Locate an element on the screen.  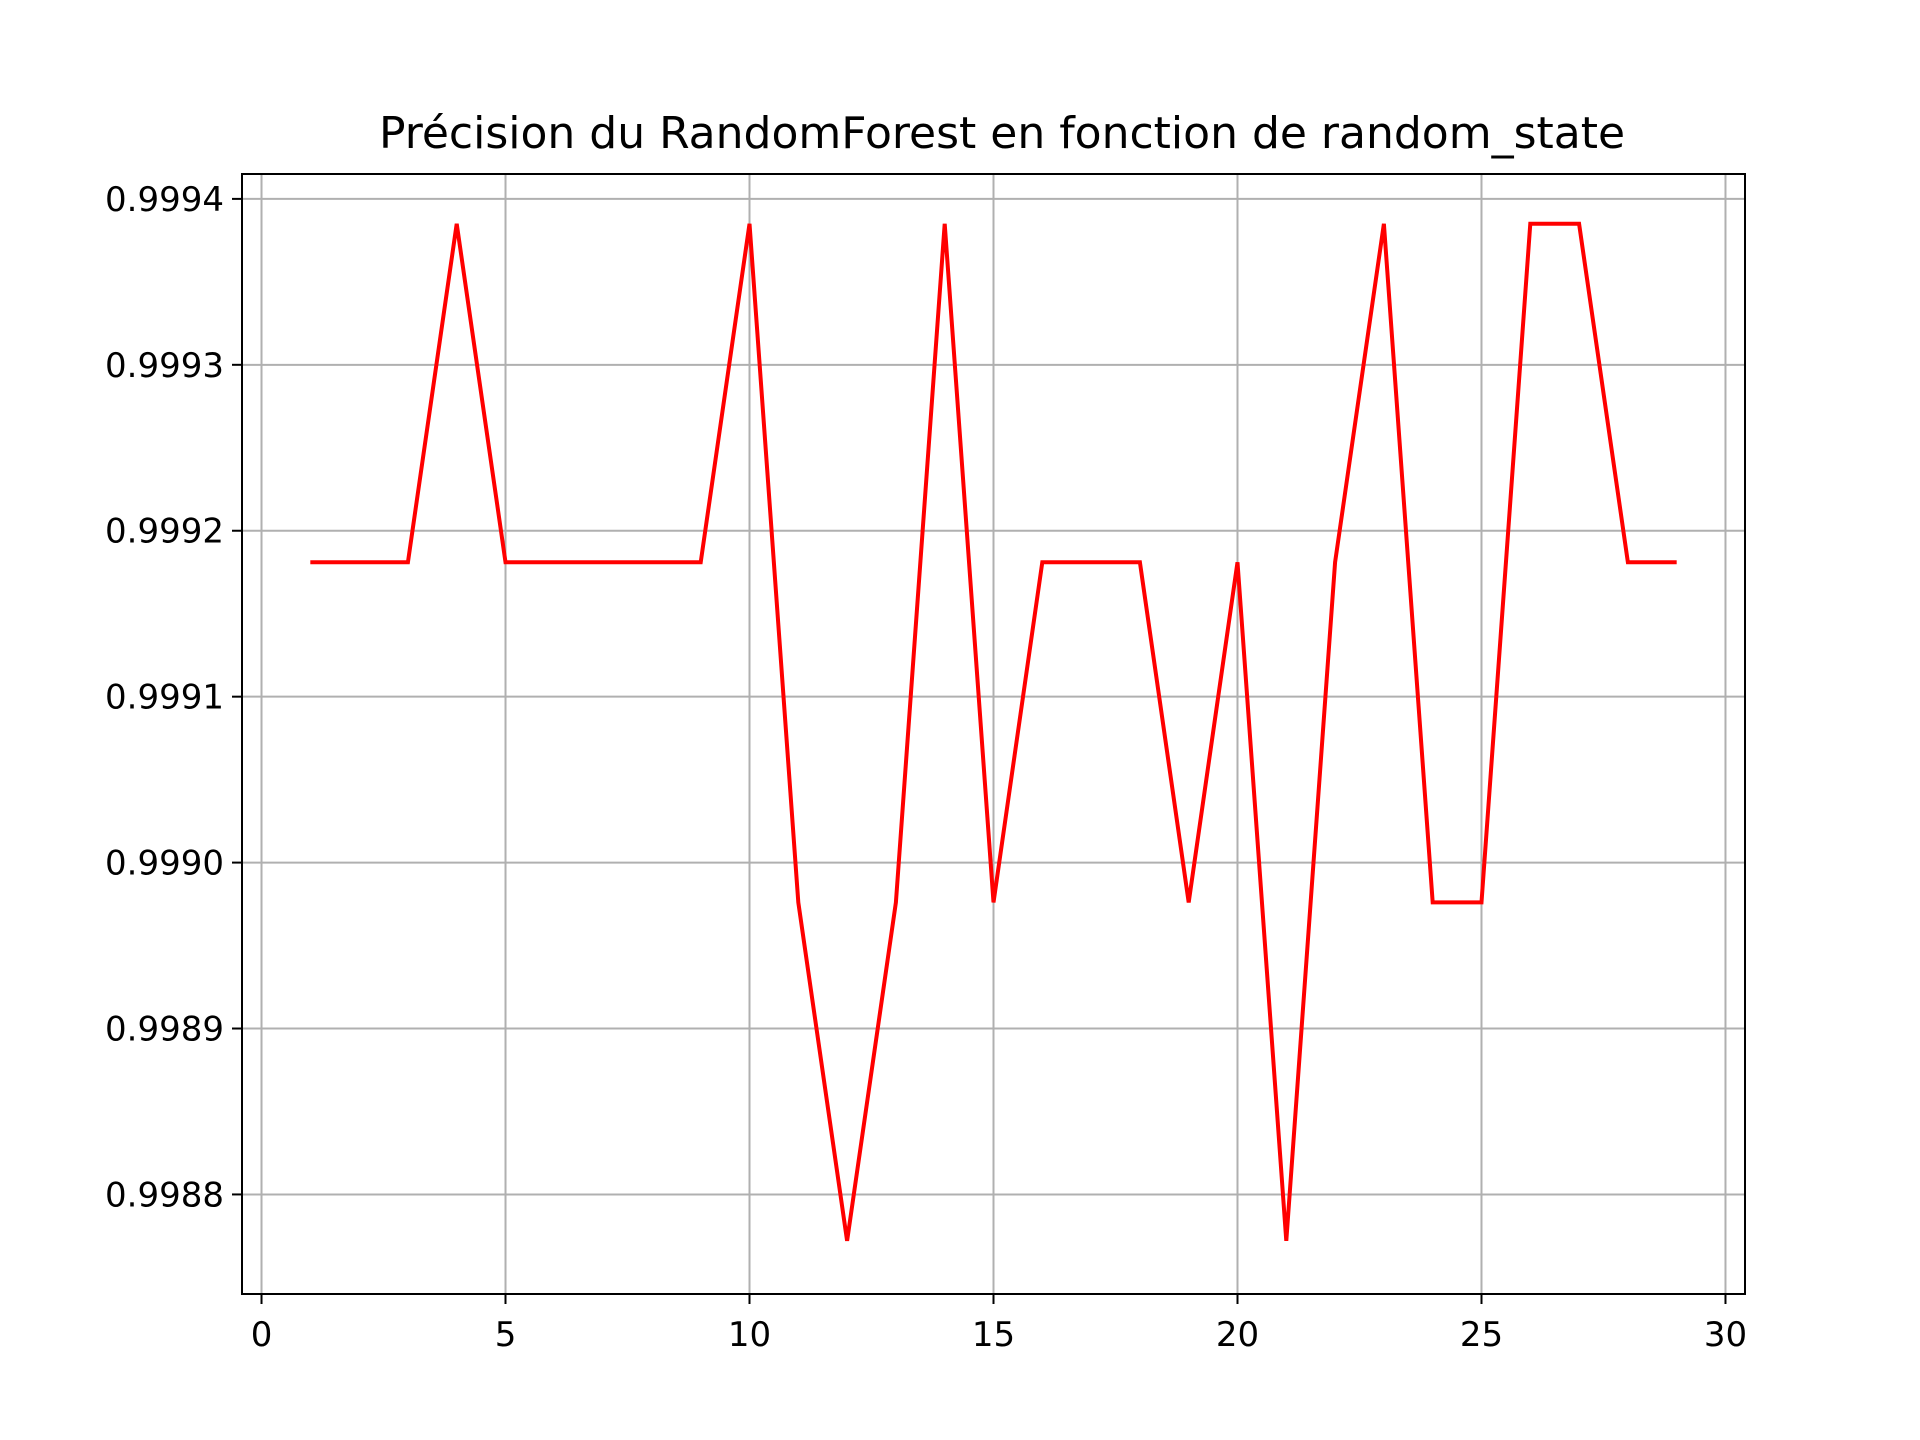
y-tick-label: 0.9988 is located at coordinates (164, 1195).